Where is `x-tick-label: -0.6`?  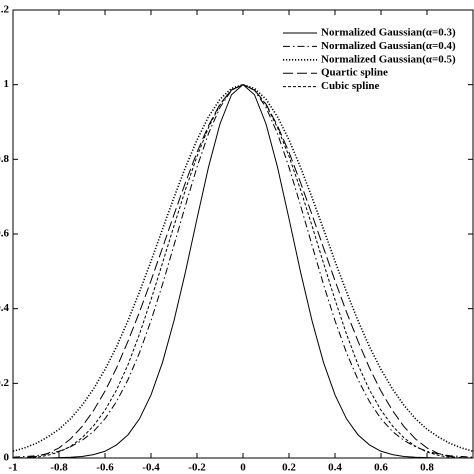 x-tick-label: -0.6 is located at coordinates (105, 468).